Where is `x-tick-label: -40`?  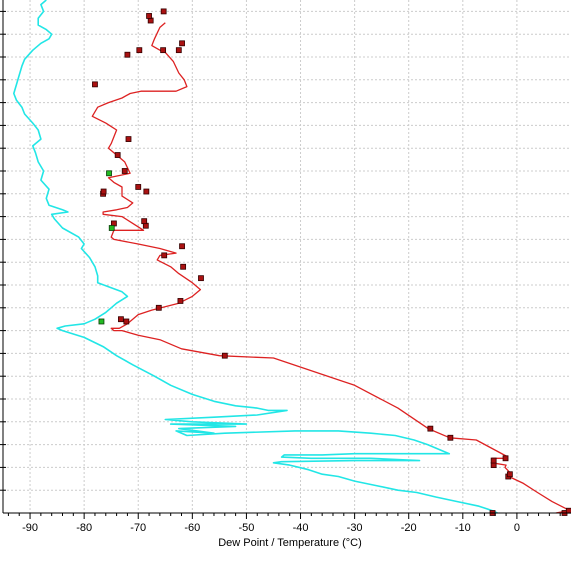 x-tick-label: -40 is located at coordinates (301, 528).